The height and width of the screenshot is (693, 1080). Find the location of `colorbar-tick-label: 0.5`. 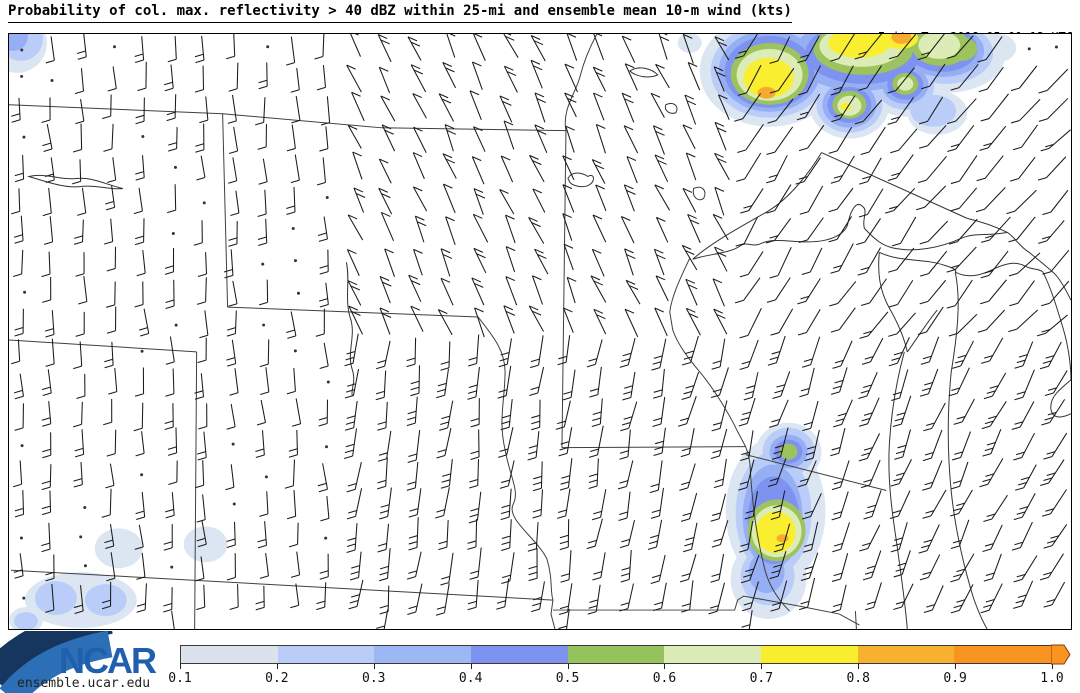

colorbar-tick-label: 0.5 is located at coordinates (567, 678).